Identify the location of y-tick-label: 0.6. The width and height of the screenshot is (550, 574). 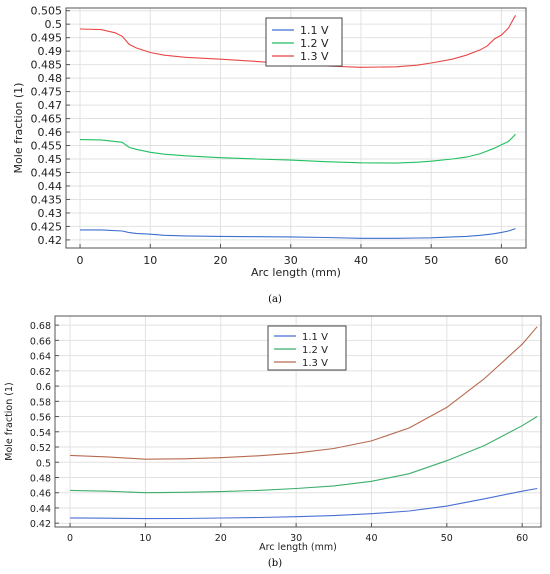
(43, 387).